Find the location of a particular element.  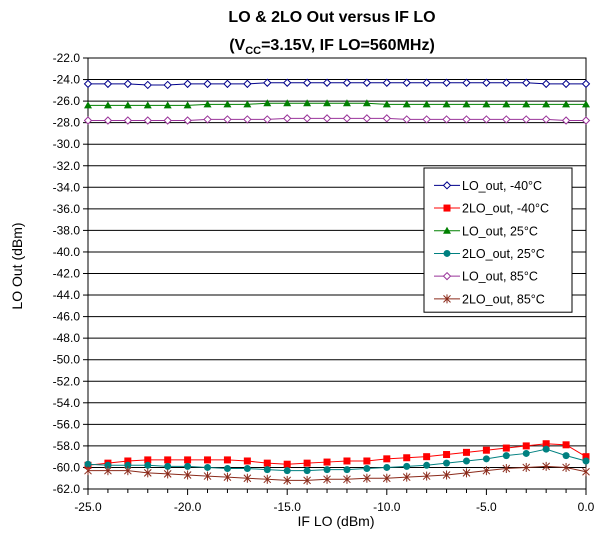

y-tick-label: -48.0 is located at coordinates (67, 338).